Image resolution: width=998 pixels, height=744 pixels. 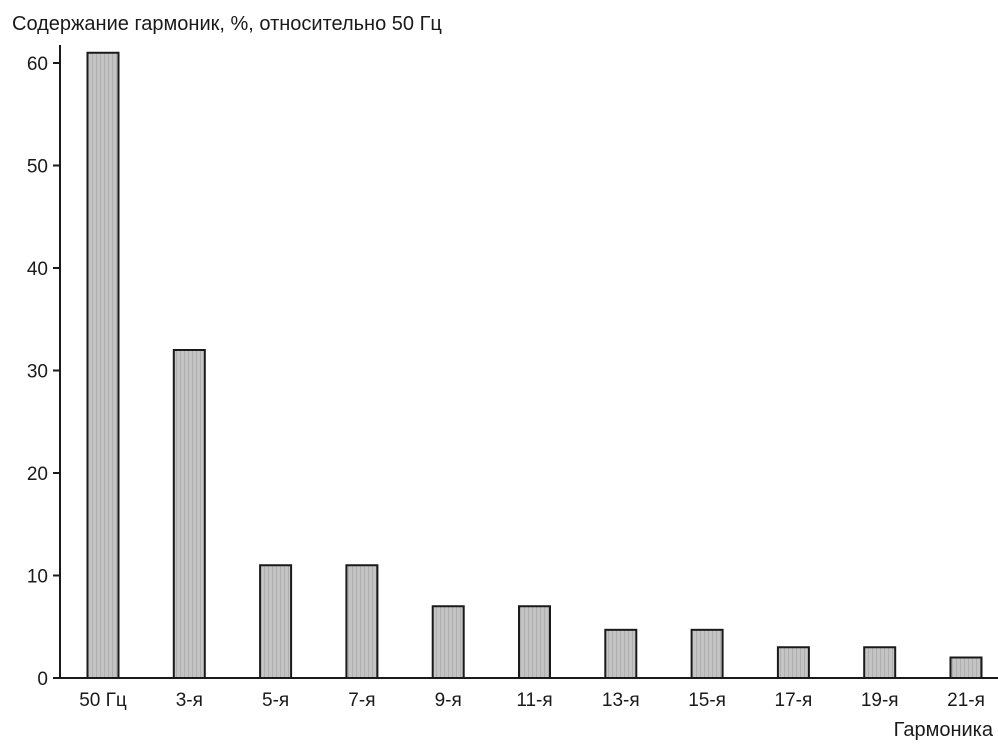 I want to click on x-tick-label: 11-я, so click(x=534, y=700).